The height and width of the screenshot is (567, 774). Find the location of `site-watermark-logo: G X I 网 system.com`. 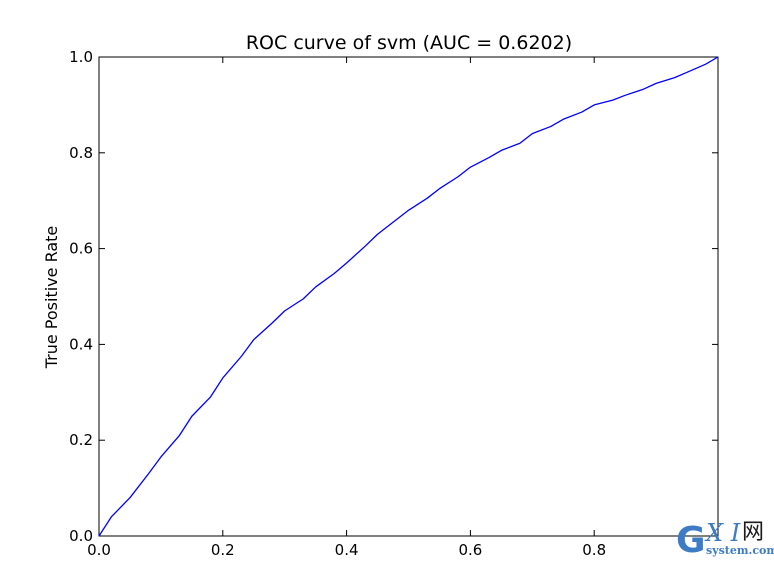

site-watermark-logo: G X I 网 system.com is located at coordinates (725, 541).